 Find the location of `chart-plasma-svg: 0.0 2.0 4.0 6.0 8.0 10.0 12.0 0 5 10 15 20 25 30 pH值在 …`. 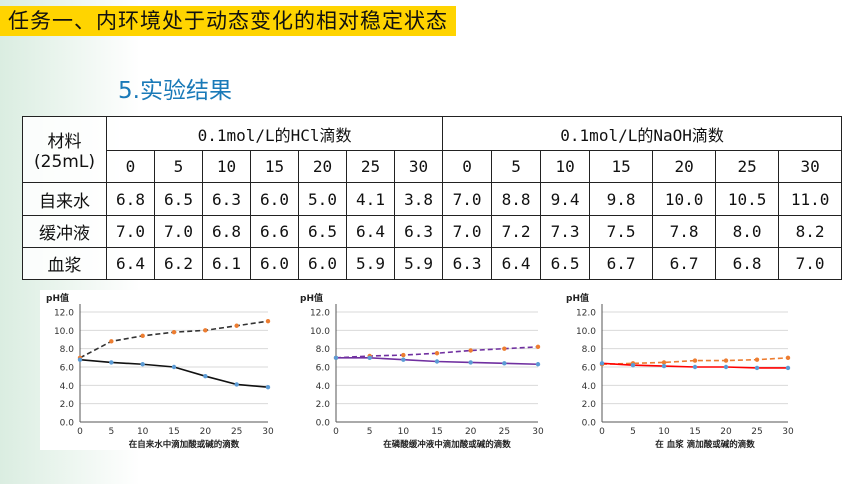

chart-plasma-svg: 0.0 2.0 4.0 6.0 8.0 10.0 12.0 0 5 10 15 20 25 30 pH值在 … is located at coordinates (678, 370).